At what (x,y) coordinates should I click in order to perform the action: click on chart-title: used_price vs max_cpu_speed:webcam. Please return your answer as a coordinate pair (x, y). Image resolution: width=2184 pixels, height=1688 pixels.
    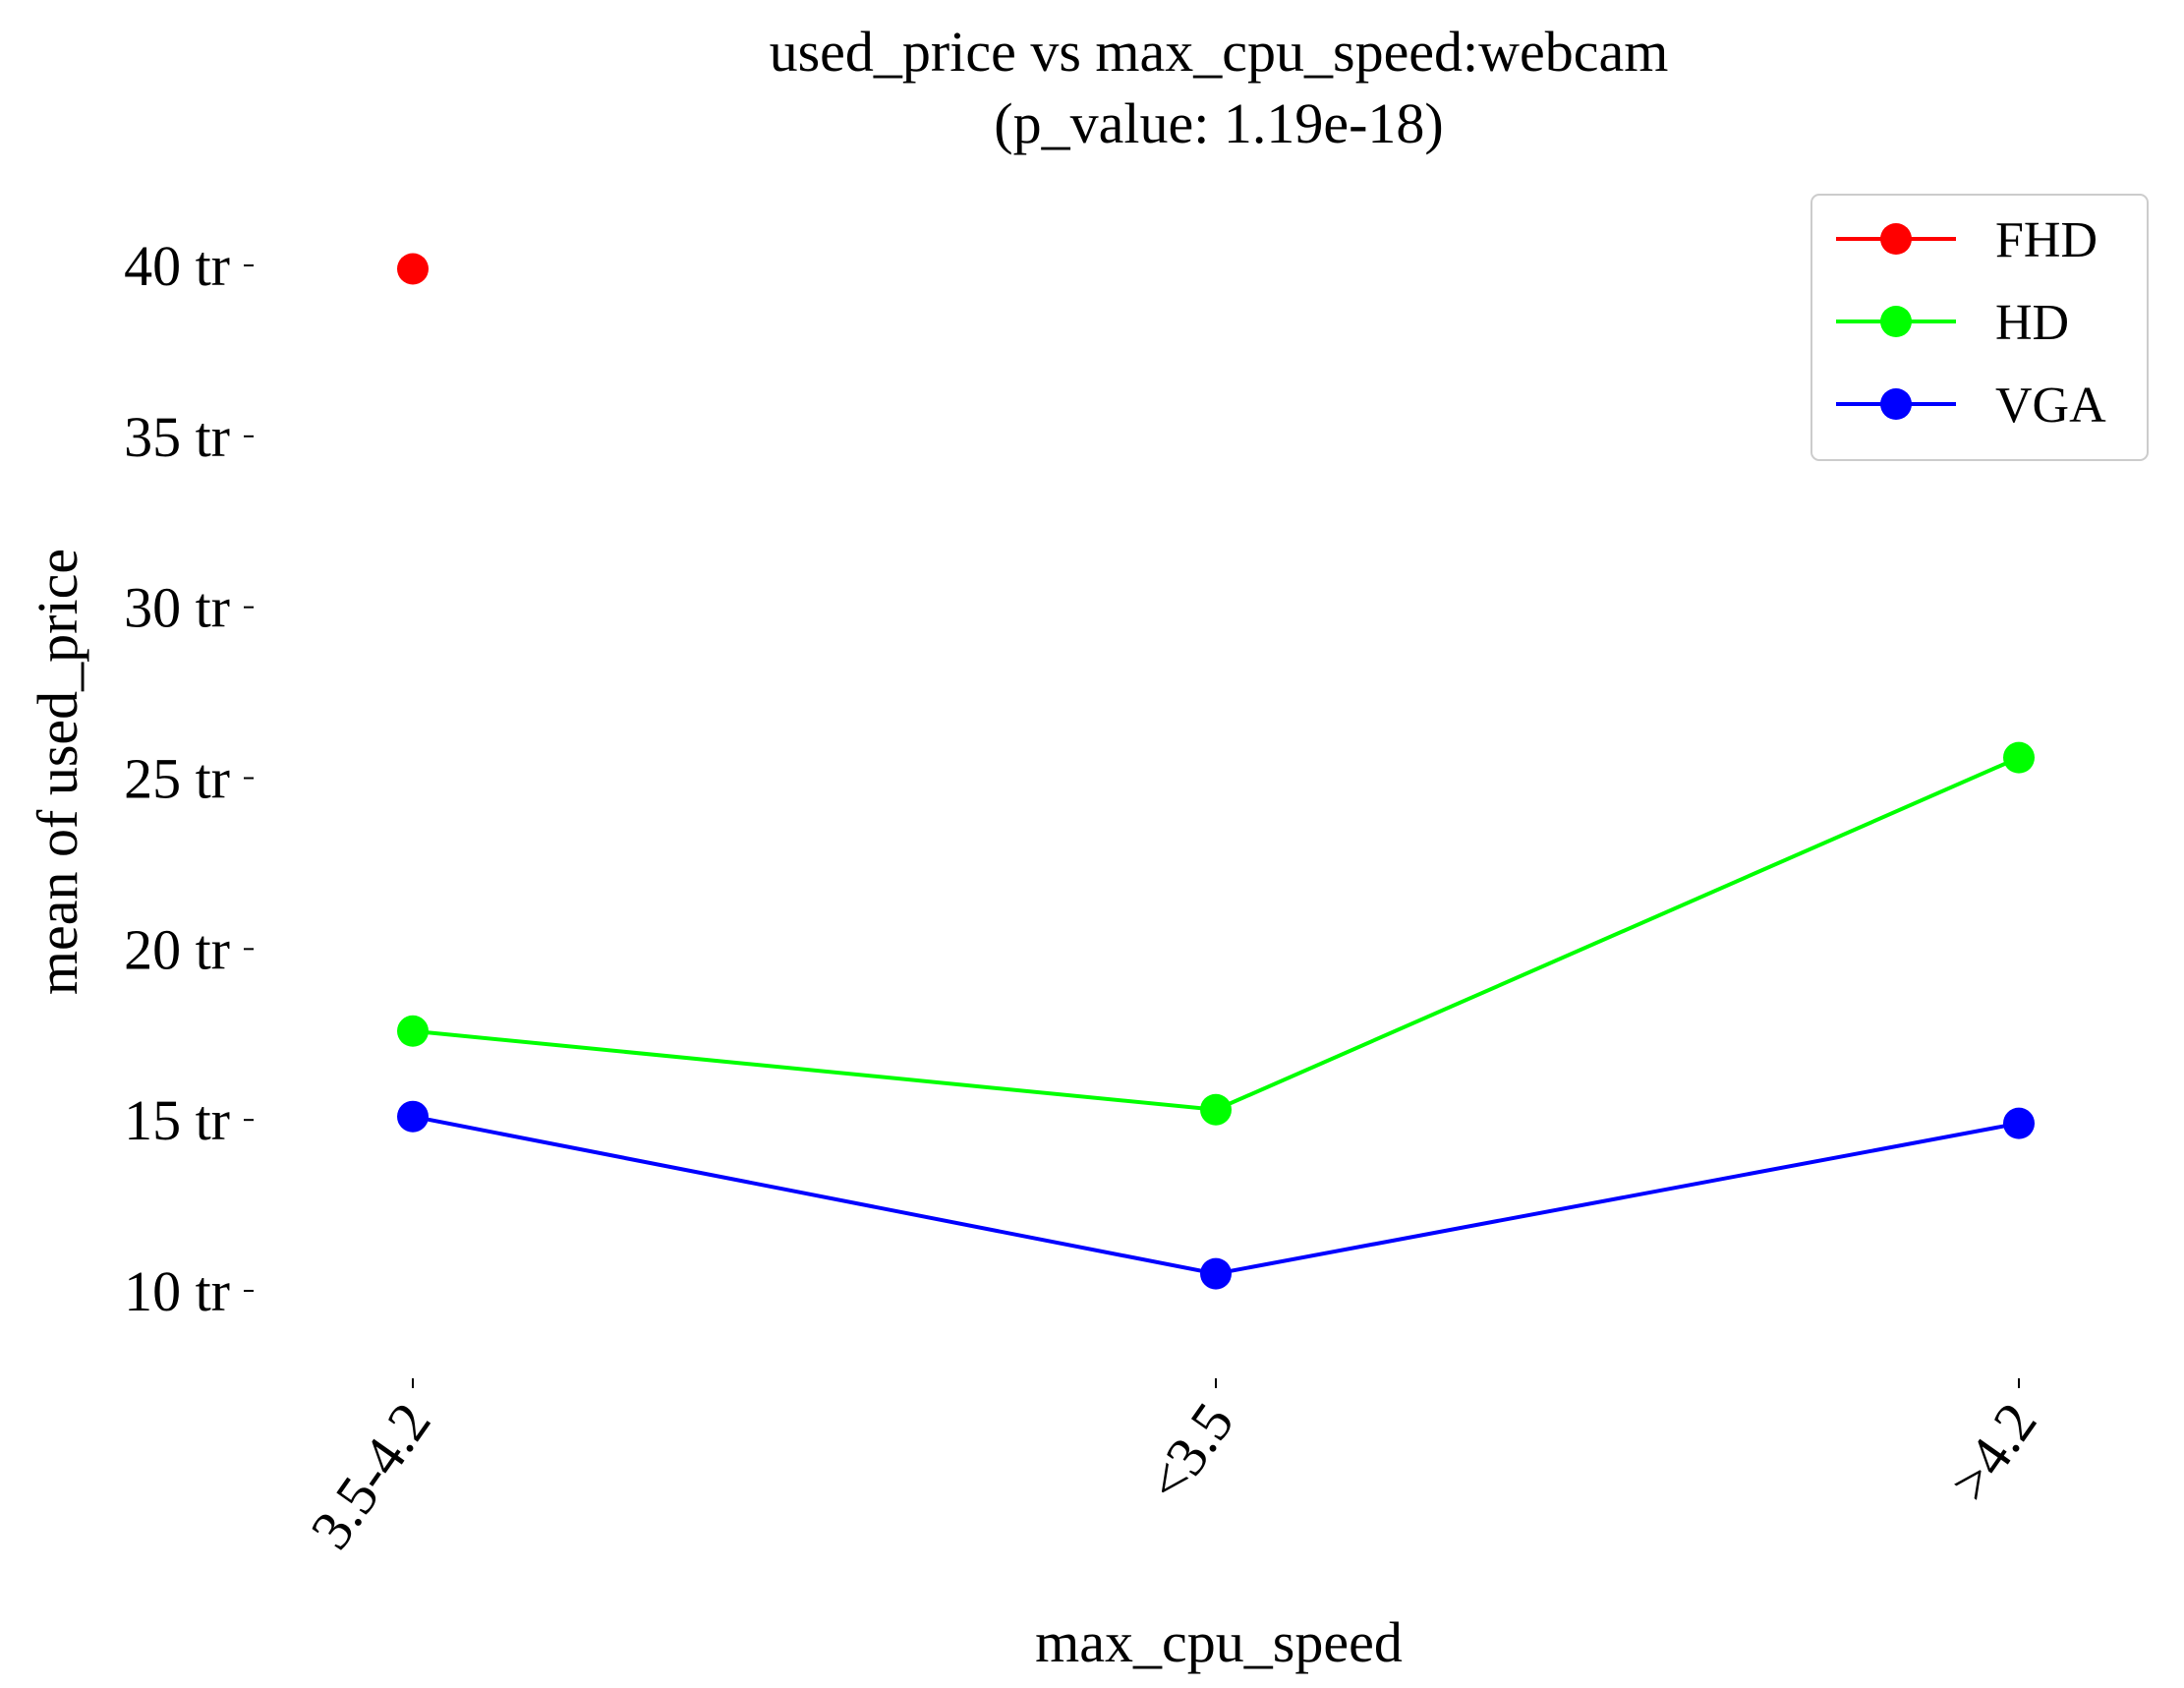
    Looking at the image, I should click on (1219, 52).